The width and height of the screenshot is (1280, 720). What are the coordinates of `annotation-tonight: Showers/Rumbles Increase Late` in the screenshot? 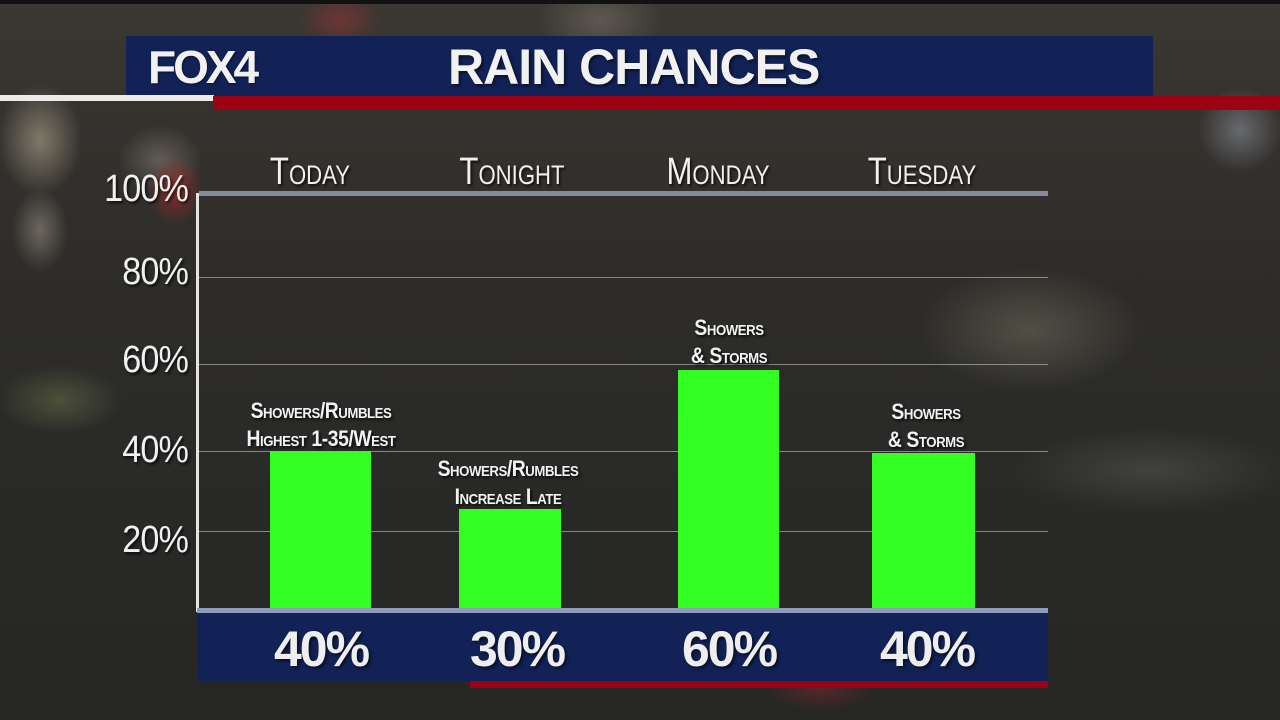 It's located at (508, 483).